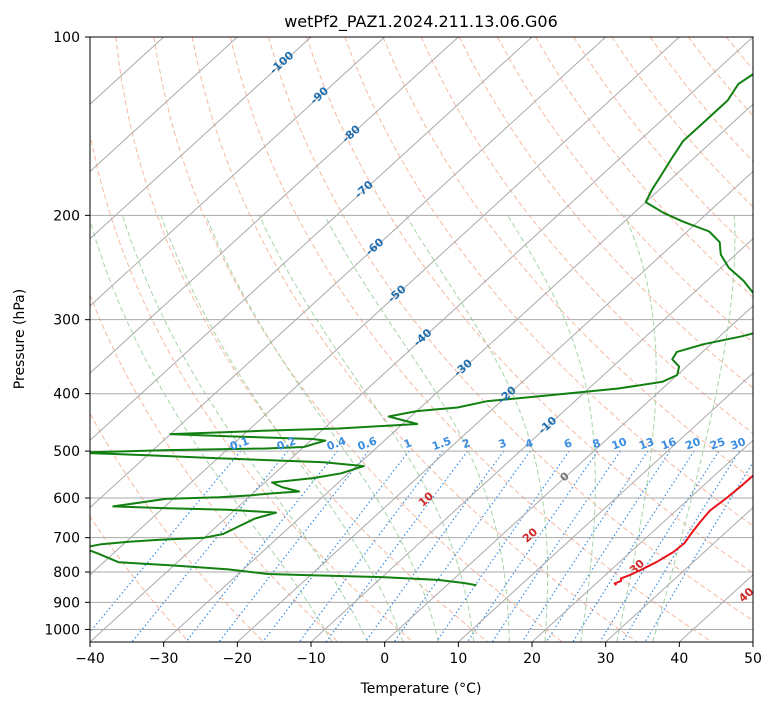  What do you see at coordinates (683, 530) in the screenshot?
I see `temperature-profile` at bounding box center [683, 530].